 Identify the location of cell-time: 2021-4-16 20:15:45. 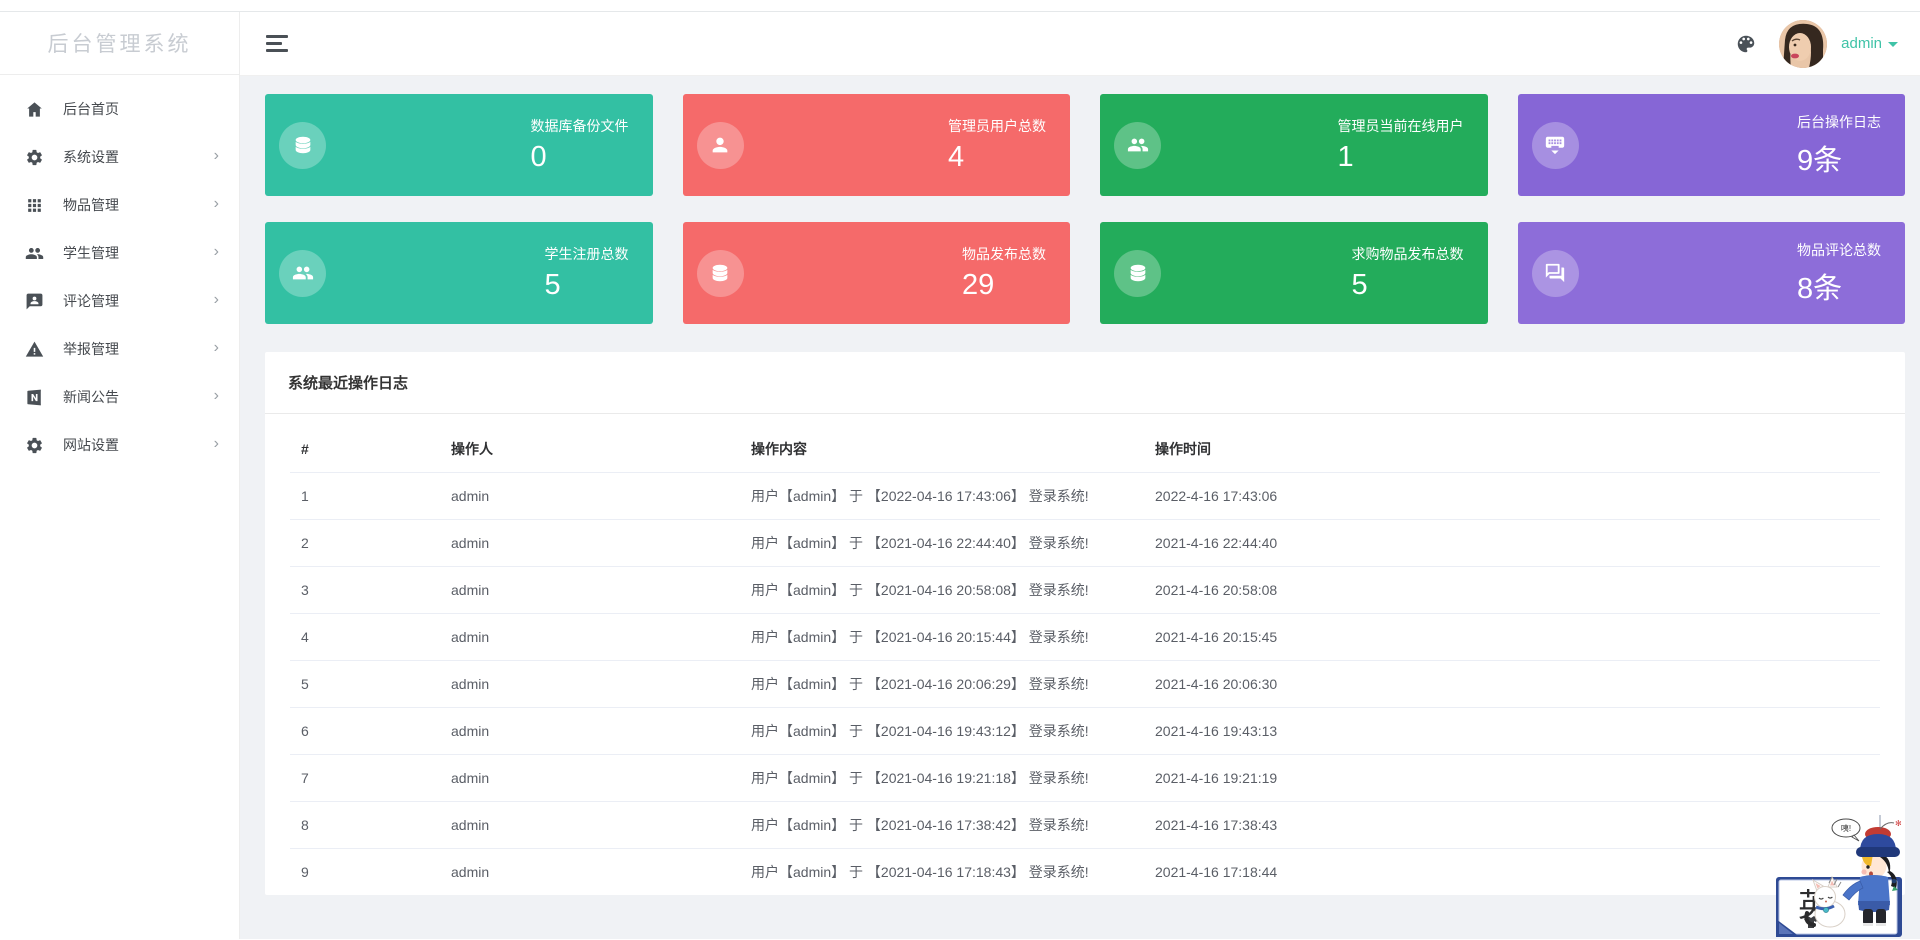
(1512, 637).